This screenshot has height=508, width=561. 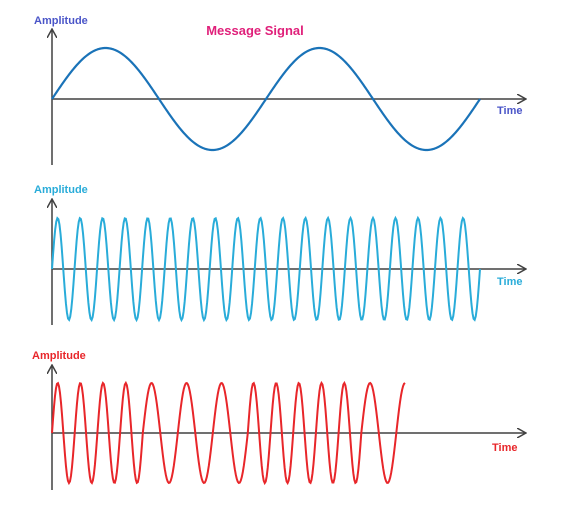 I want to click on message-x-label: Time, so click(x=509, y=111).